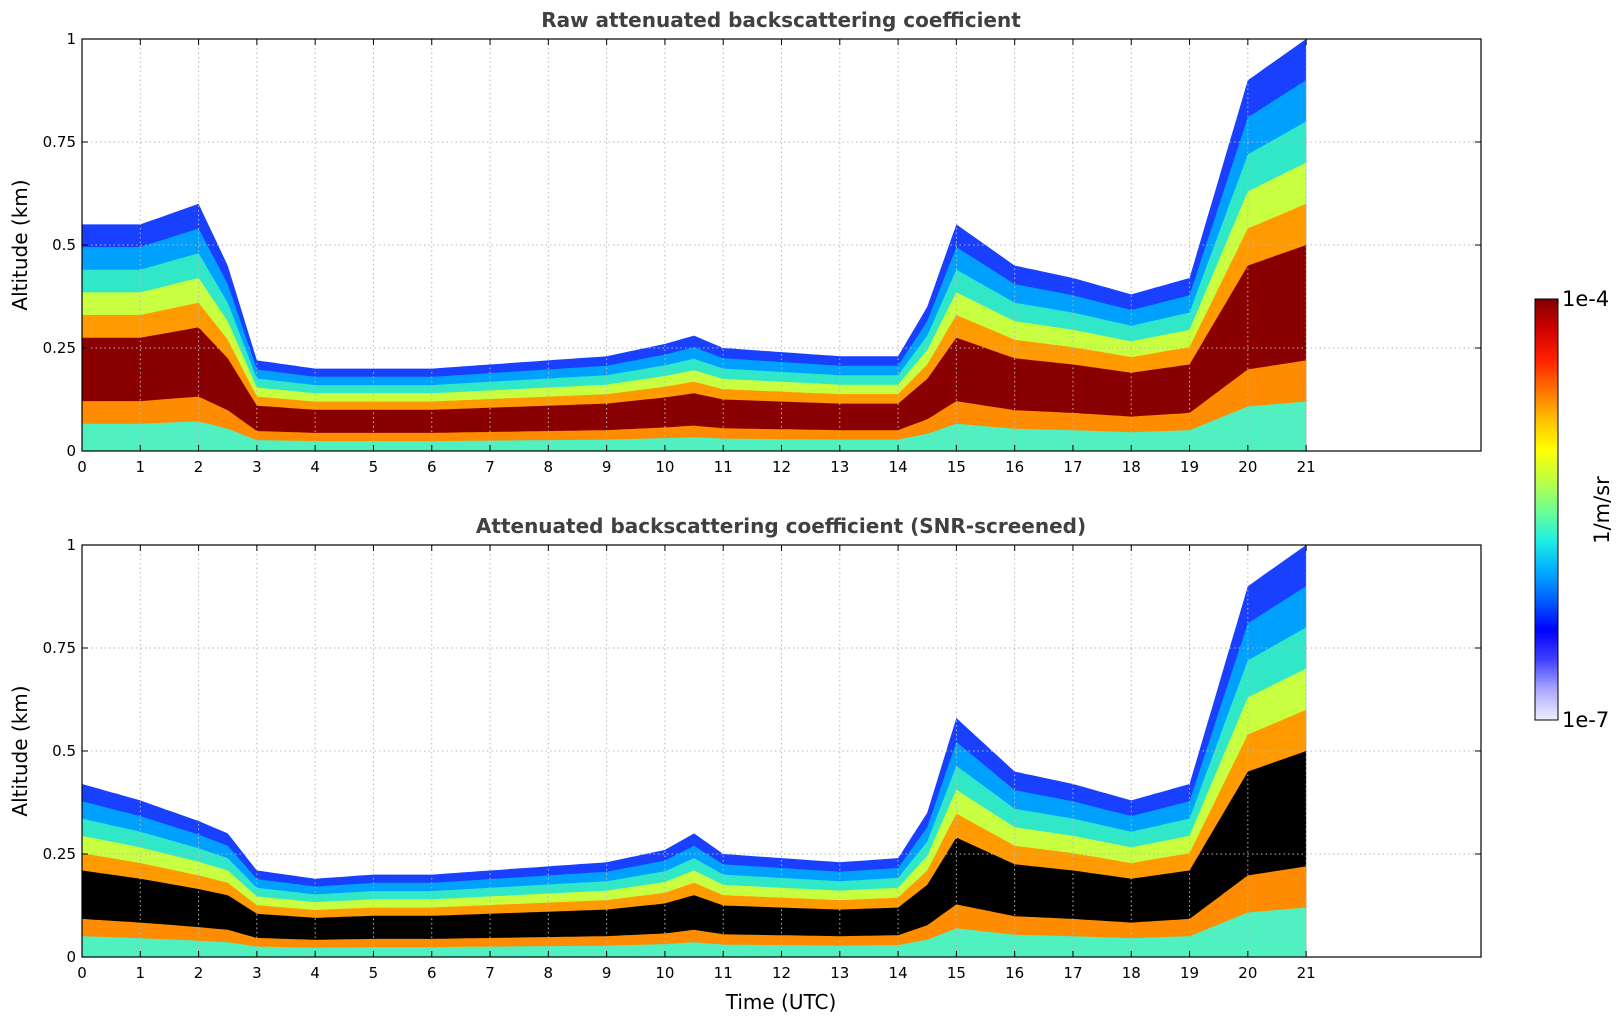 This screenshot has height=1020, width=1621. What do you see at coordinates (781, 1002) in the screenshot?
I see `bottom-panel-x-label: Time (UTC)` at bounding box center [781, 1002].